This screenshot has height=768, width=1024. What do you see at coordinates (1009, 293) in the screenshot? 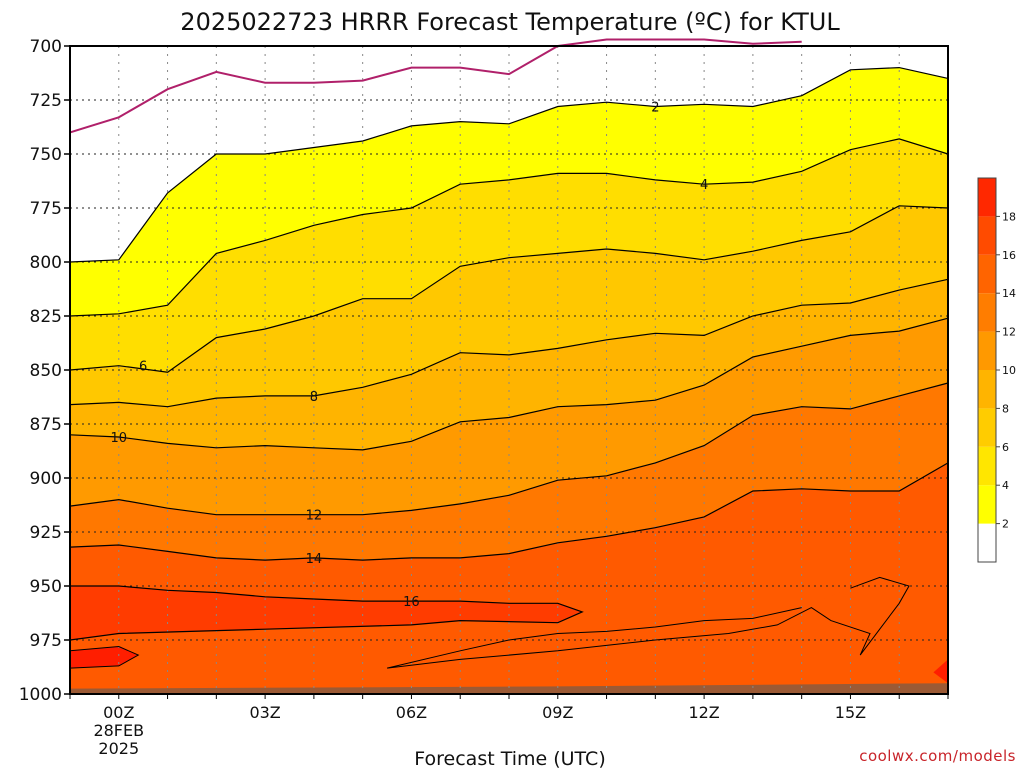
I see `colorbar-tick-label-14: 14` at bounding box center [1009, 293].